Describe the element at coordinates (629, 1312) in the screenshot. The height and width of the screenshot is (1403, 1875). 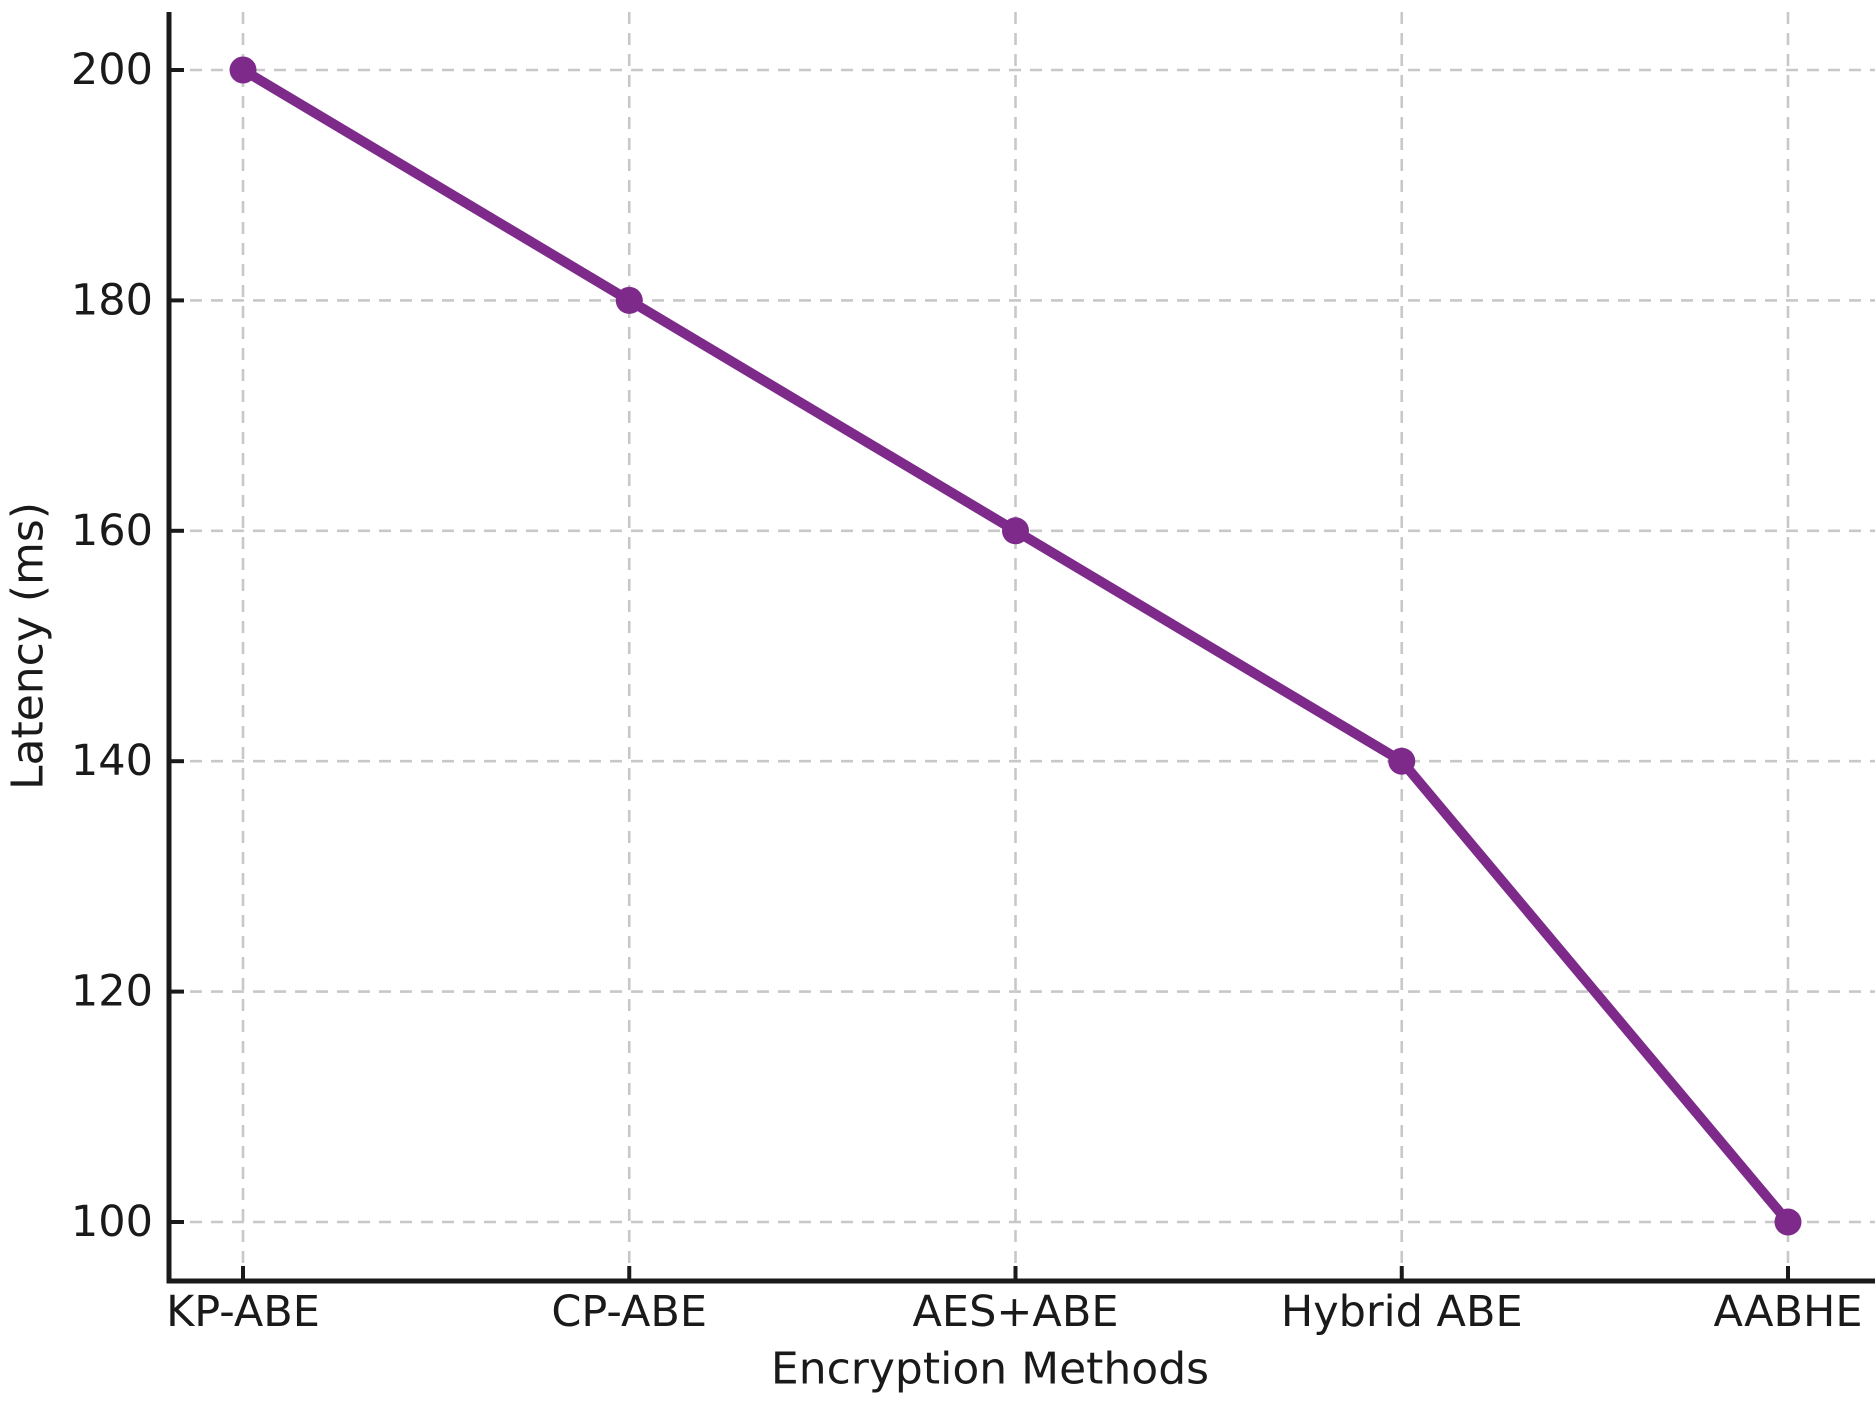
I see `x-tick-label: CP-ABE` at that location.